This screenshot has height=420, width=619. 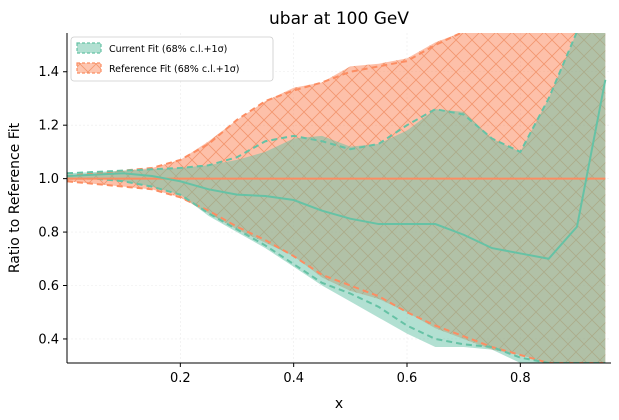 I want to click on y-ticks: 0.4 0.6 0.8 1.0 1.2 1.4, so click(x=52, y=206).